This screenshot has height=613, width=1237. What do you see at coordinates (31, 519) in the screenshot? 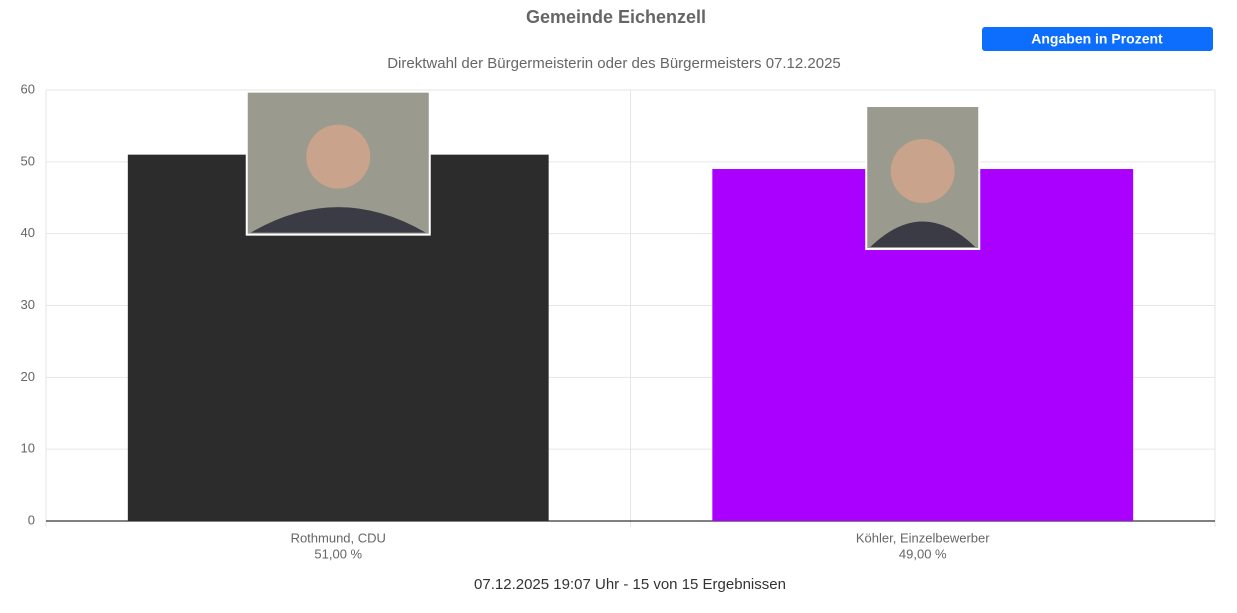
I see `y-tick-label: 0` at bounding box center [31, 519].